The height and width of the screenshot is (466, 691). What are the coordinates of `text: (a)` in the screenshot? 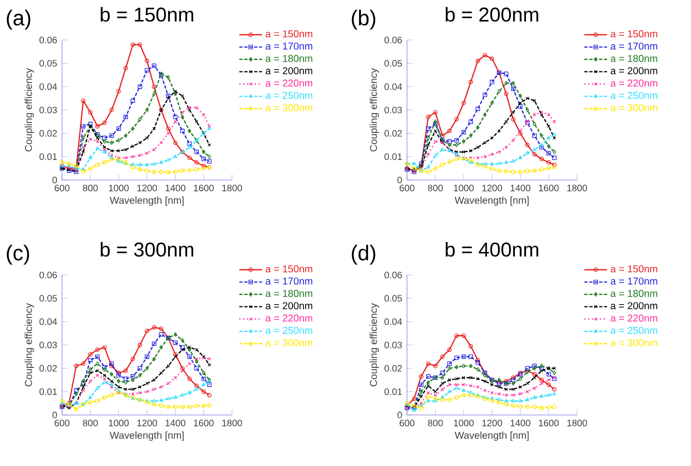 It's located at (18, 20).